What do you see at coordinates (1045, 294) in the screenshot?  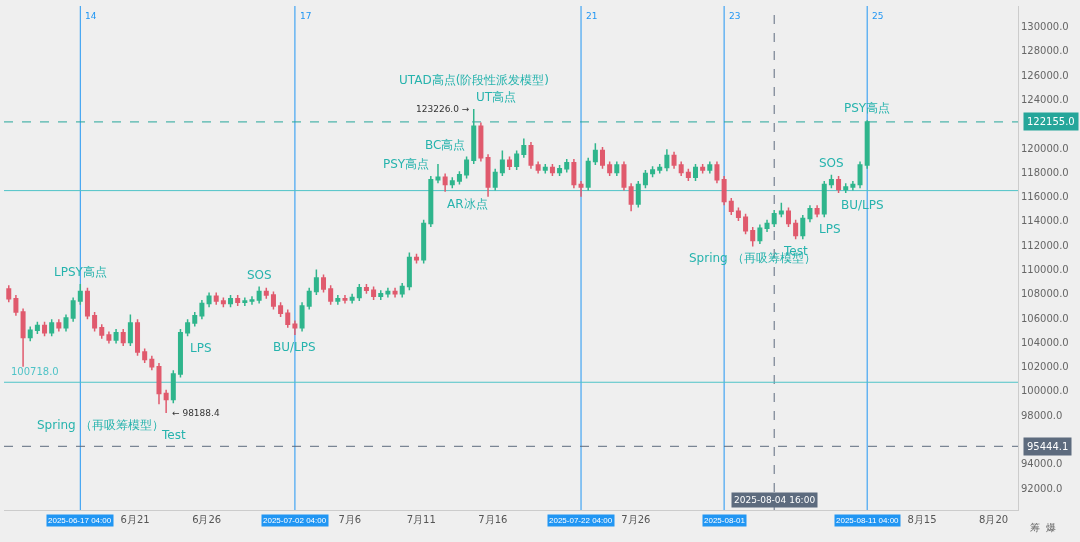 I see `y-tick-label: 108000.0` at bounding box center [1045, 294].